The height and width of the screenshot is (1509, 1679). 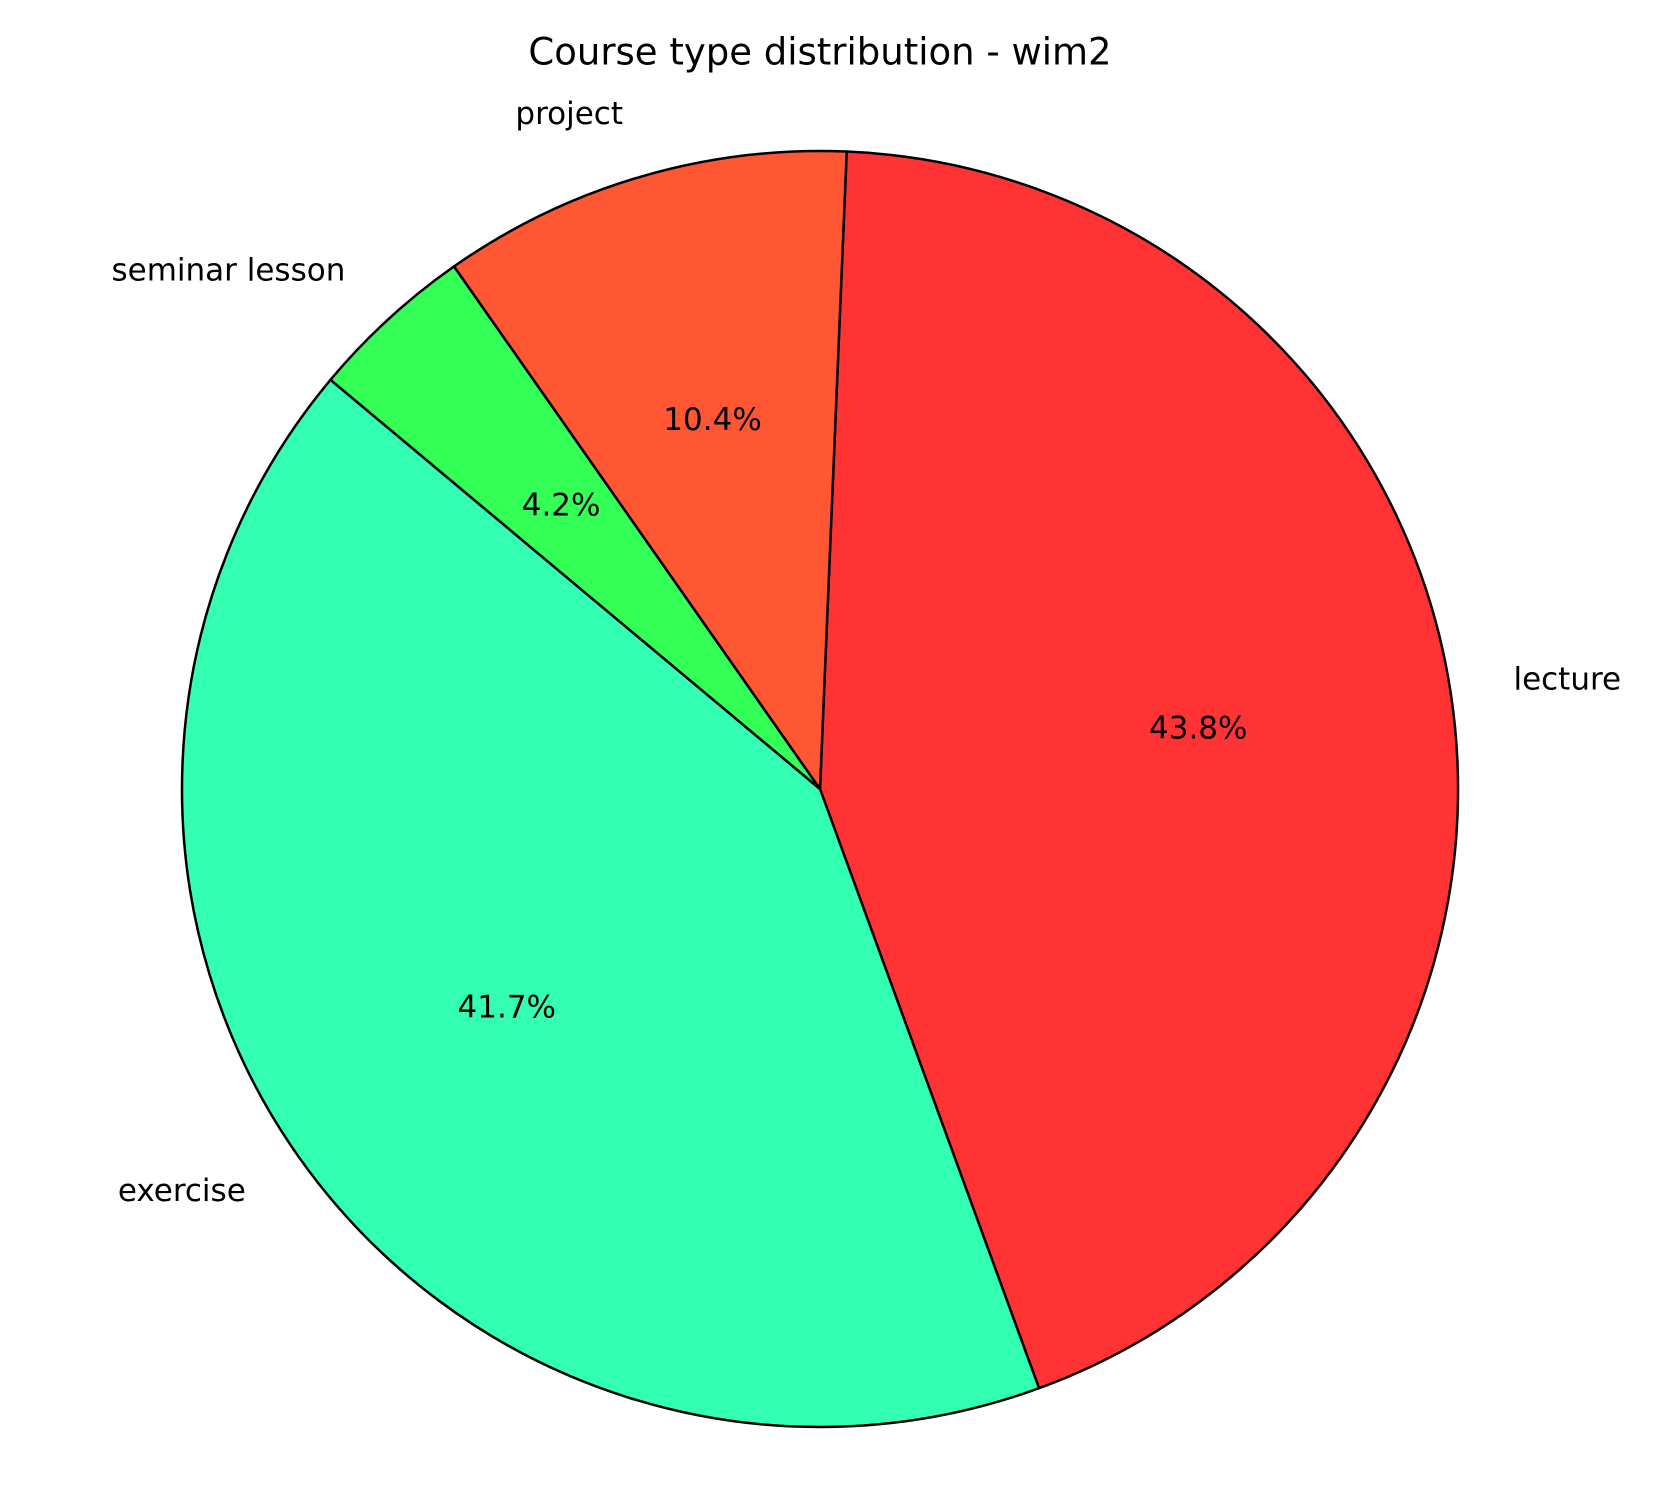 What do you see at coordinates (1198, 729) in the screenshot?
I see `percent-label: 43.8%` at bounding box center [1198, 729].